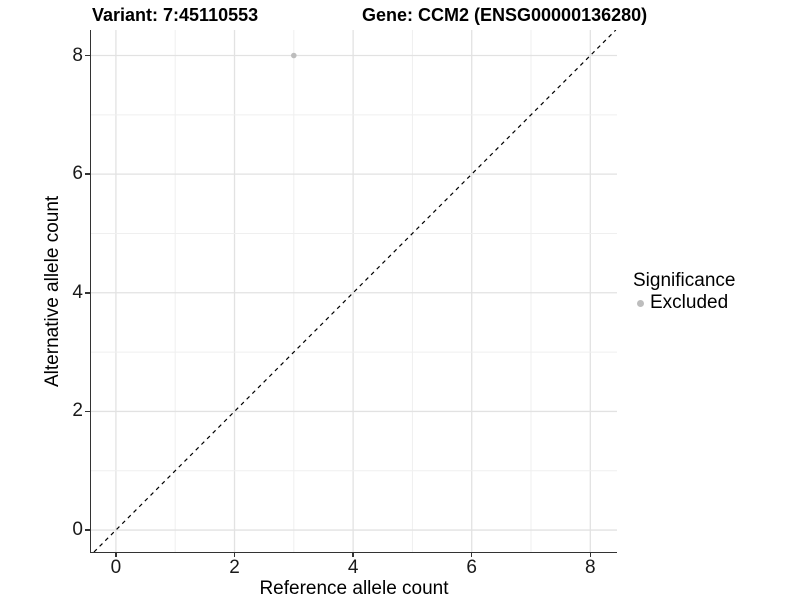  What do you see at coordinates (590, 567) in the screenshot?
I see `x-tick-label: 8` at bounding box center [590, 567].